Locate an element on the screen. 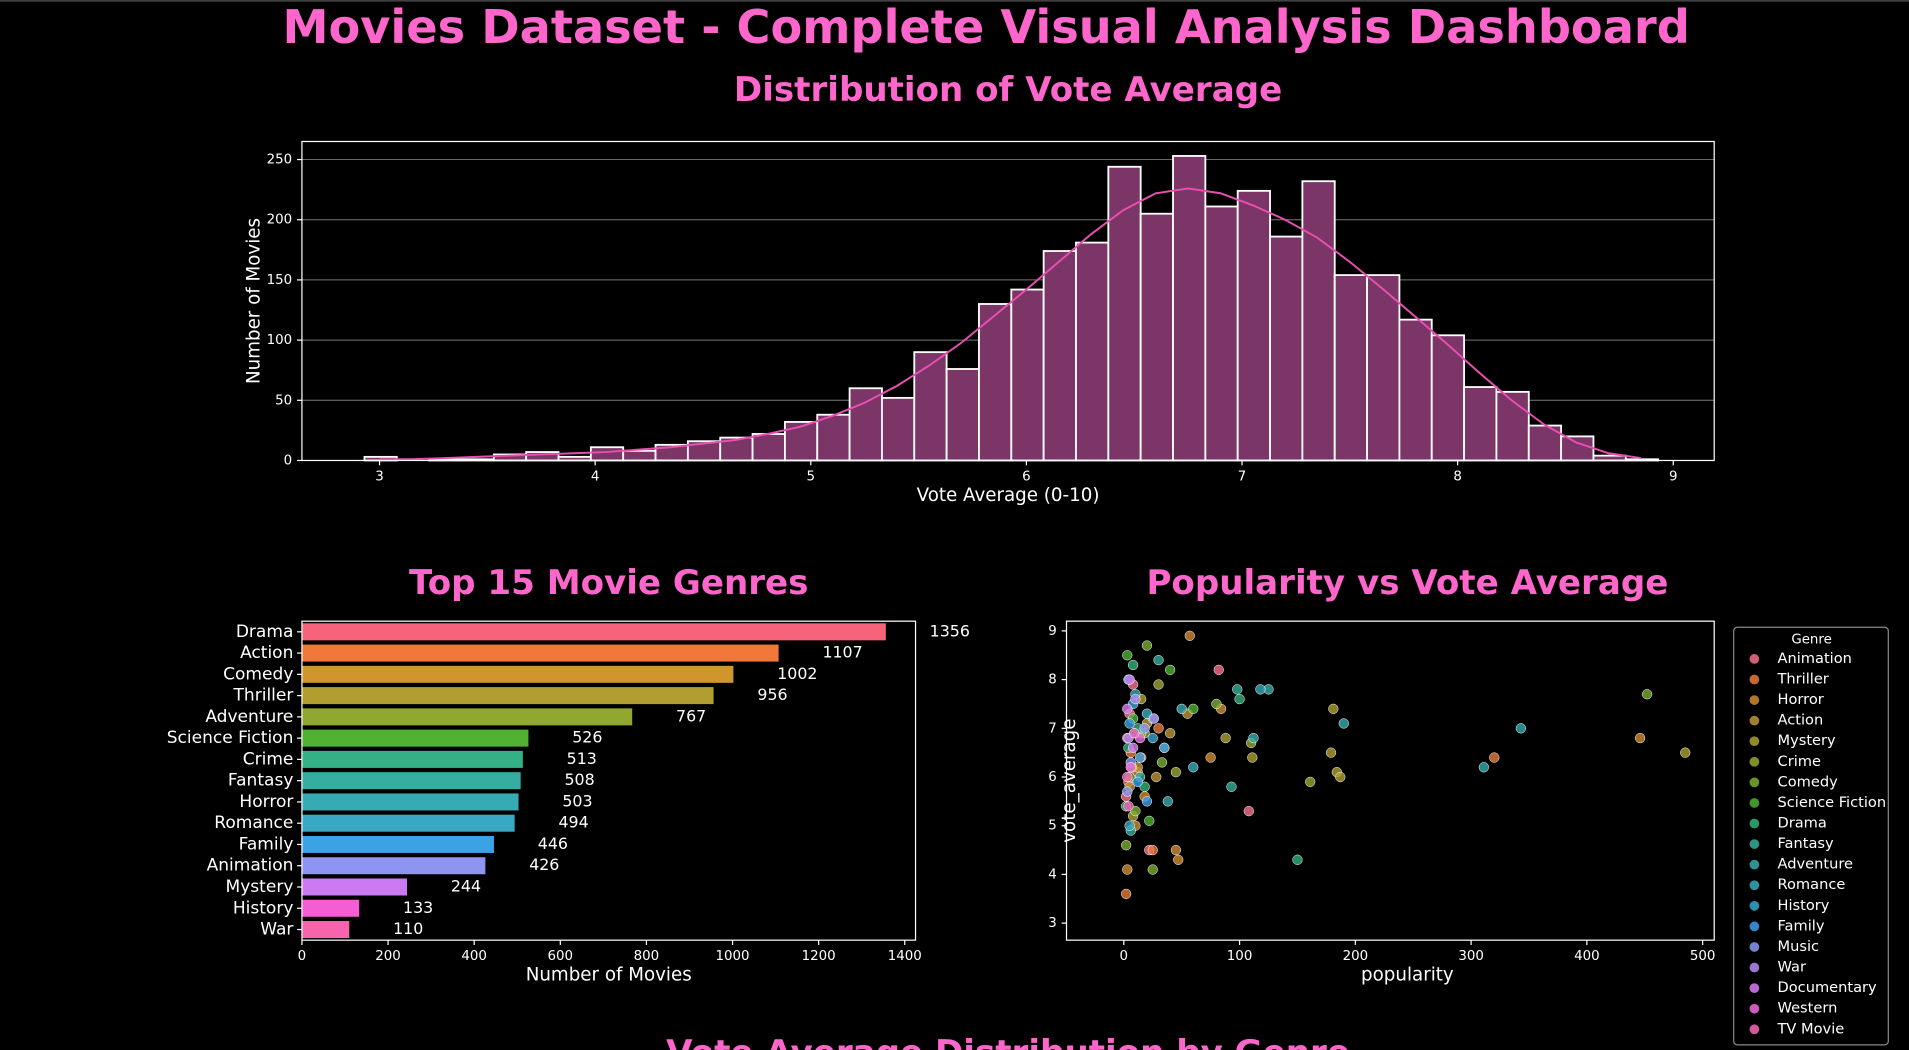 This screenshot has width=1909, height=1050. x-tick-label: 8 is located at coordinates (1457, 476).